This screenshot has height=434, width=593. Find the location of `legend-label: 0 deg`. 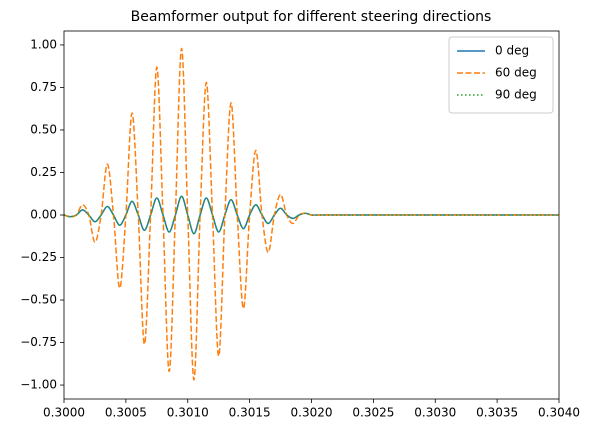

legend-label: 0 deg is located at coordinates (512, 51).